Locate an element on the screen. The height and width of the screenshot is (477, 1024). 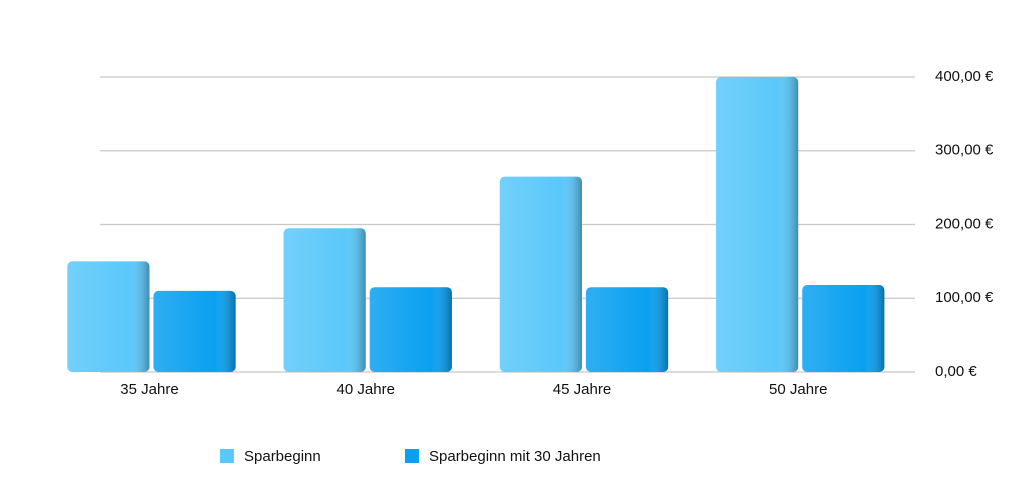
y-tick-label: 400,00 € is located at coordinates (964, 76).